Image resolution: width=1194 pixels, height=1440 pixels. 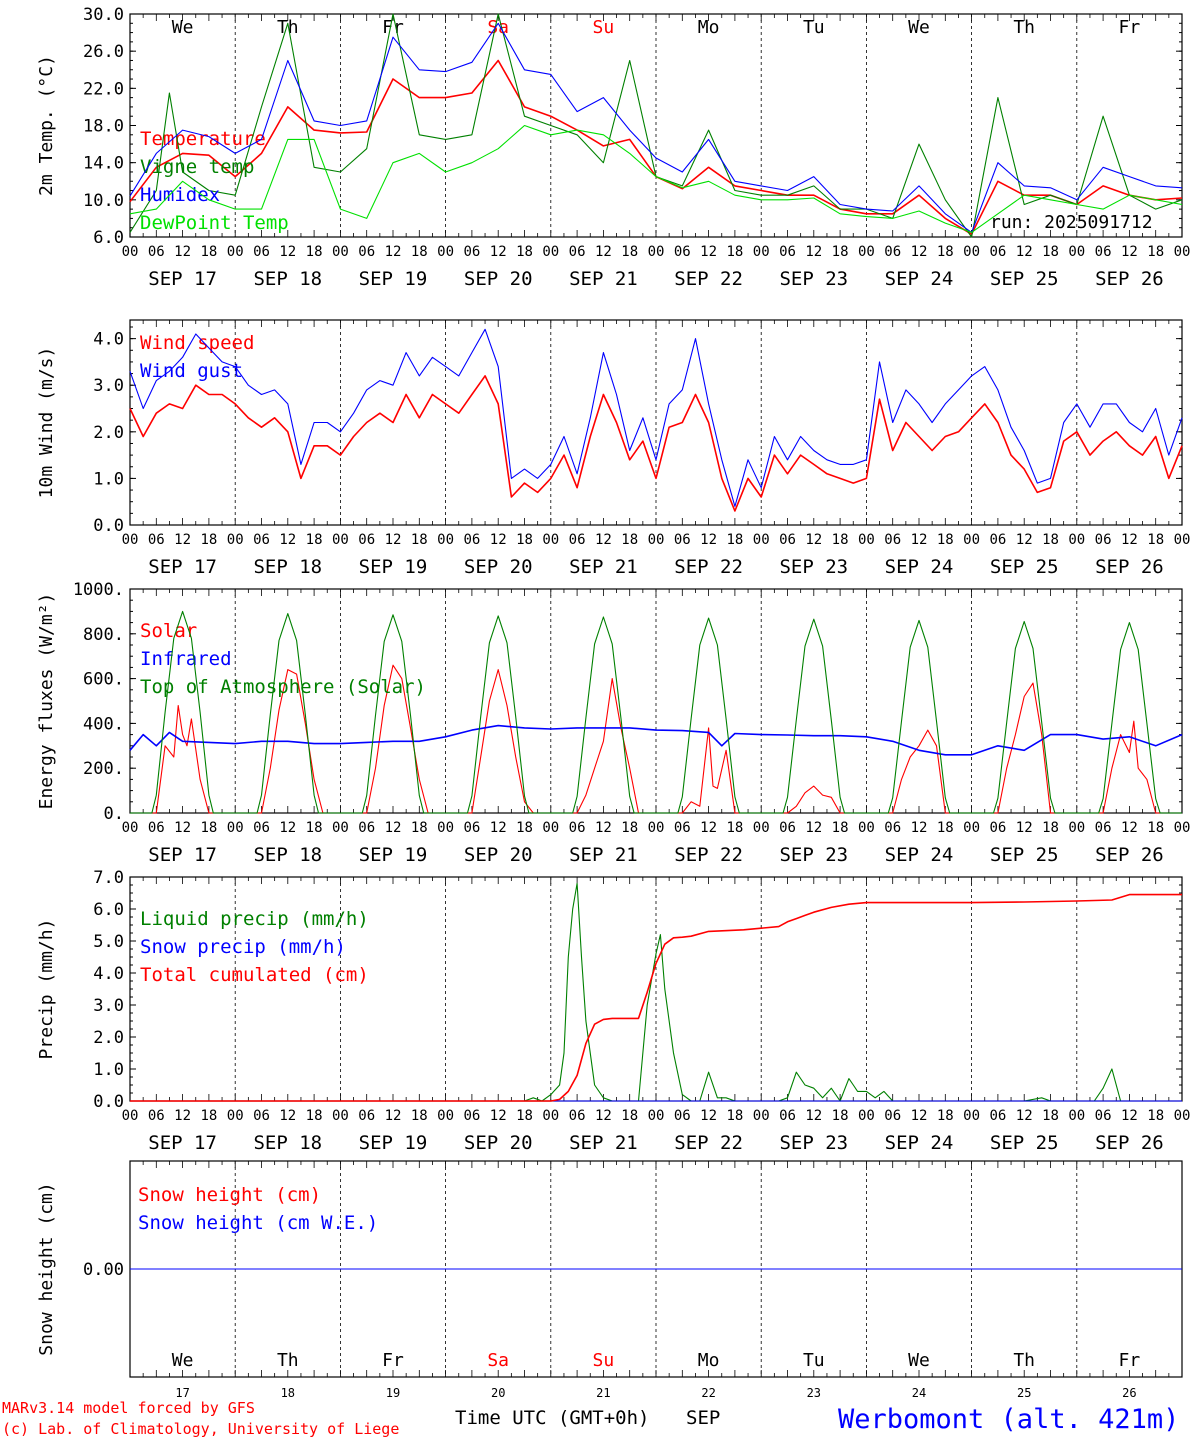 What do you see at coordinates (191, 371) in the screenshot?
I see `legend-entry: Wind gust` at bounding box center [191, 371].